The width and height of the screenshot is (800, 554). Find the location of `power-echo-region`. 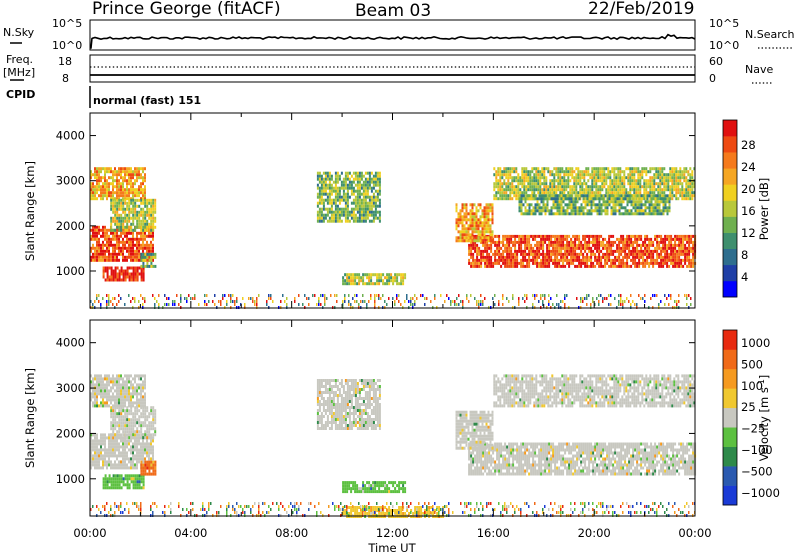

power-echo-region is located at coordinates (133, 215).